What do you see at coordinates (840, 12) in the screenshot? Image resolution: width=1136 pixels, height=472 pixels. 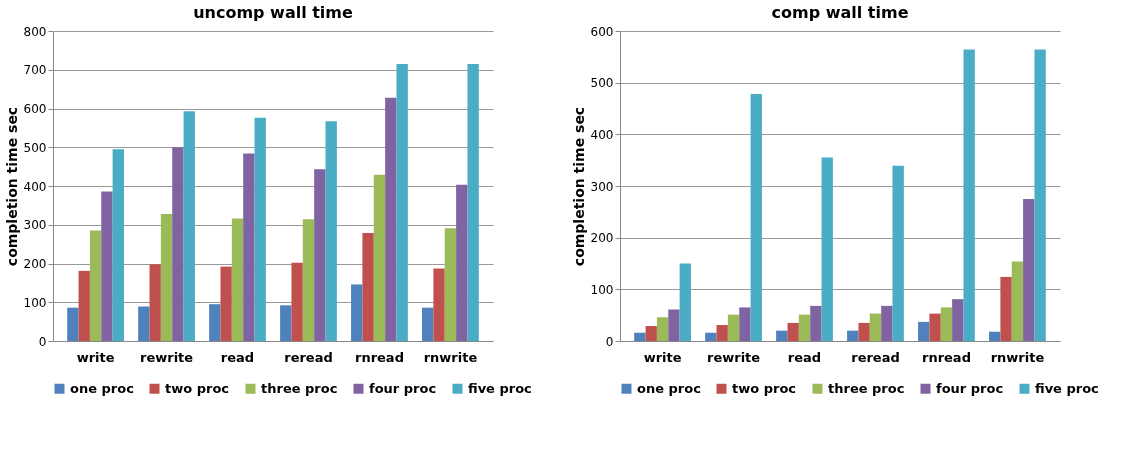 I see `chart-title: comp wall time` at bounding box center [840, 12].